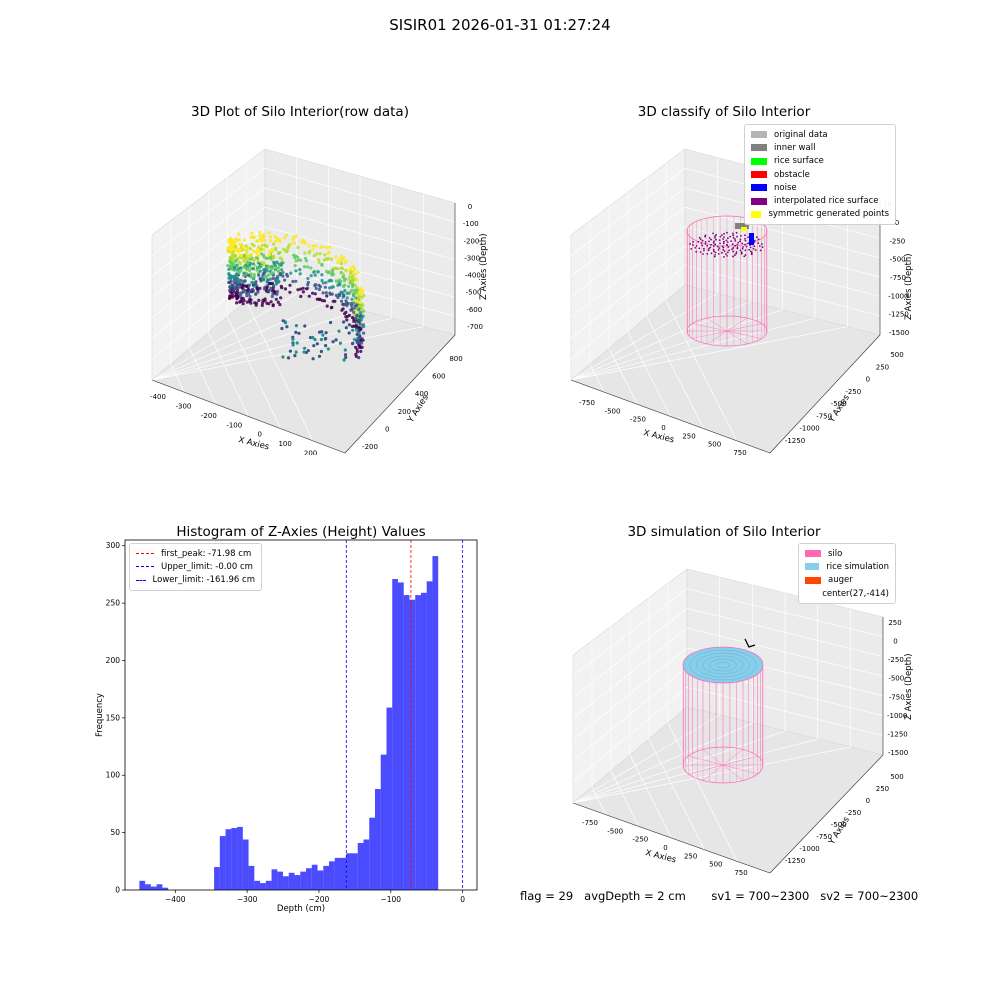 The image size is (1000, 1000). I want to click on panel2-x-ticks: -750 -500 -250 0 250 500 750, so click(663, 427).